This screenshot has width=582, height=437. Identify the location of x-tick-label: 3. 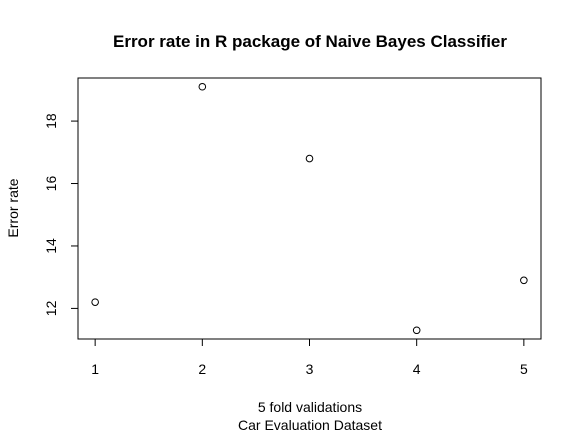
(310, 369).